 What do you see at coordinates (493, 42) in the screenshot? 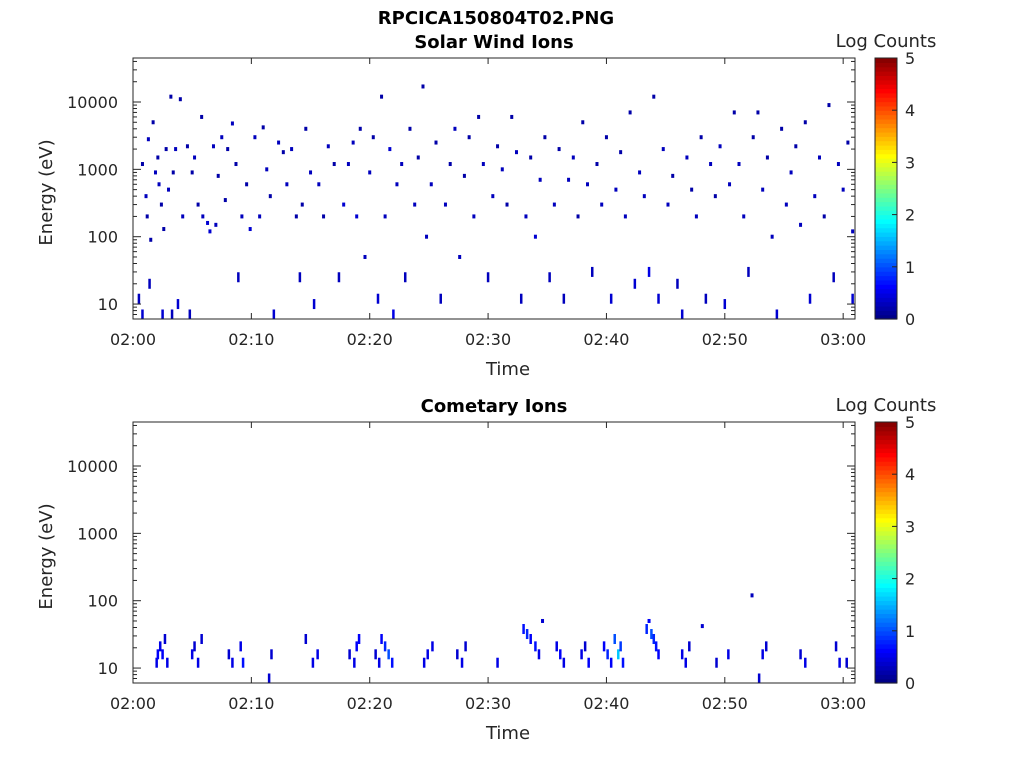
I see `panel-title: Solar Wind Ions` at bounding box center [493, 42].